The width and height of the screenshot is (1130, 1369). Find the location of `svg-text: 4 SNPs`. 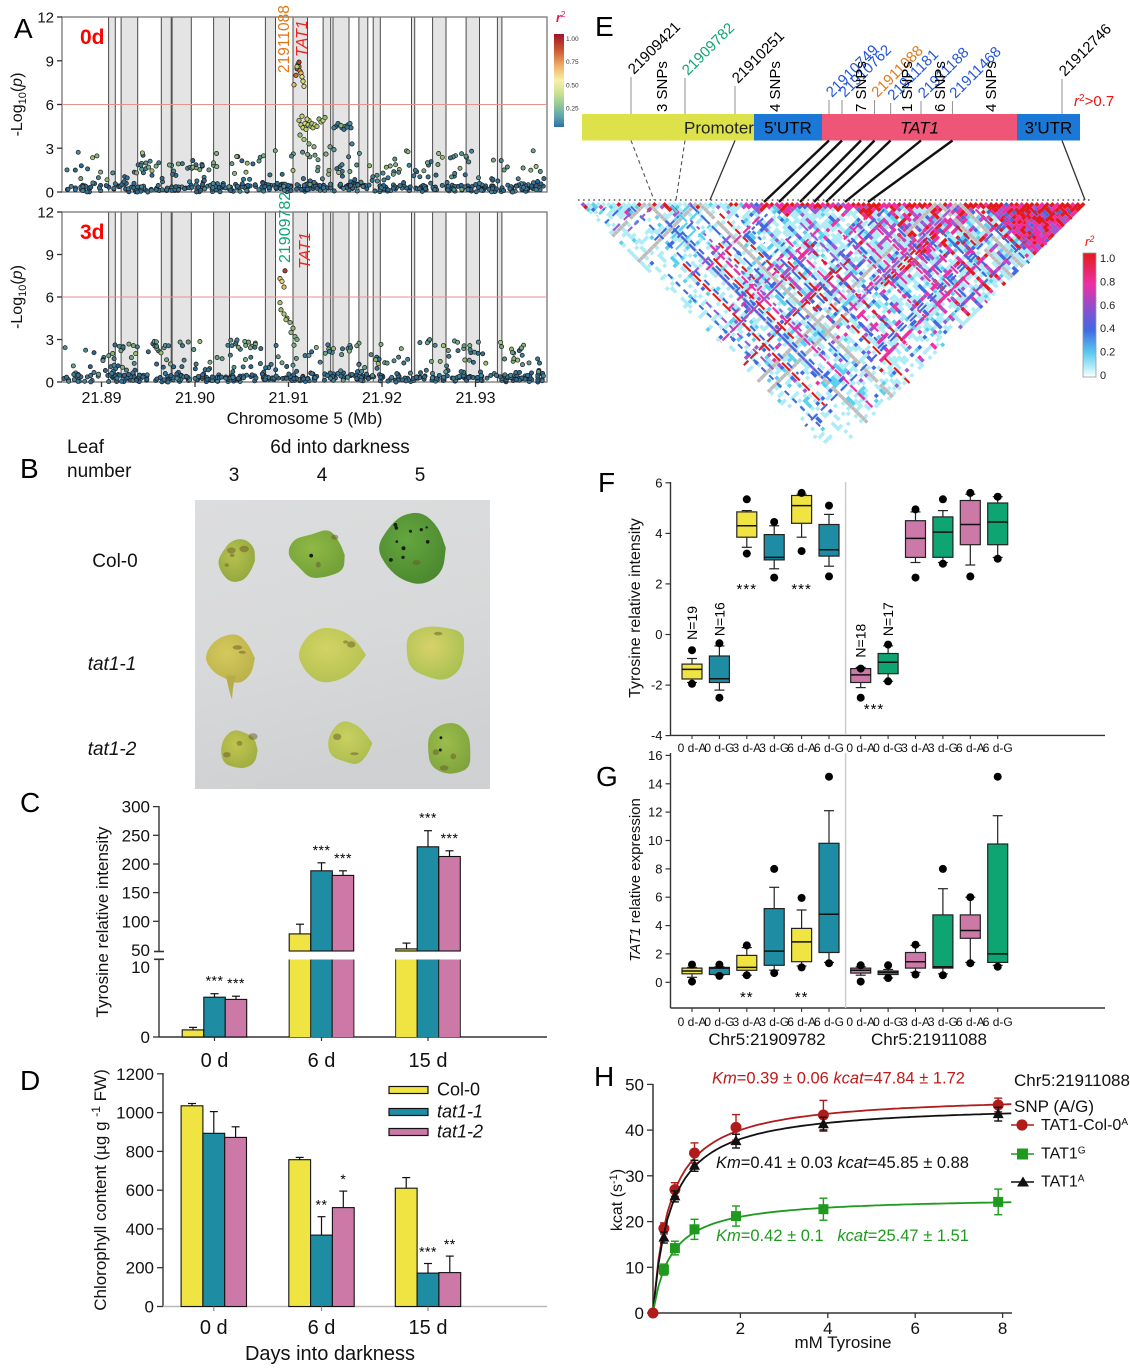

svg-text: 4 SNPs is located at coordinates (775, 86).